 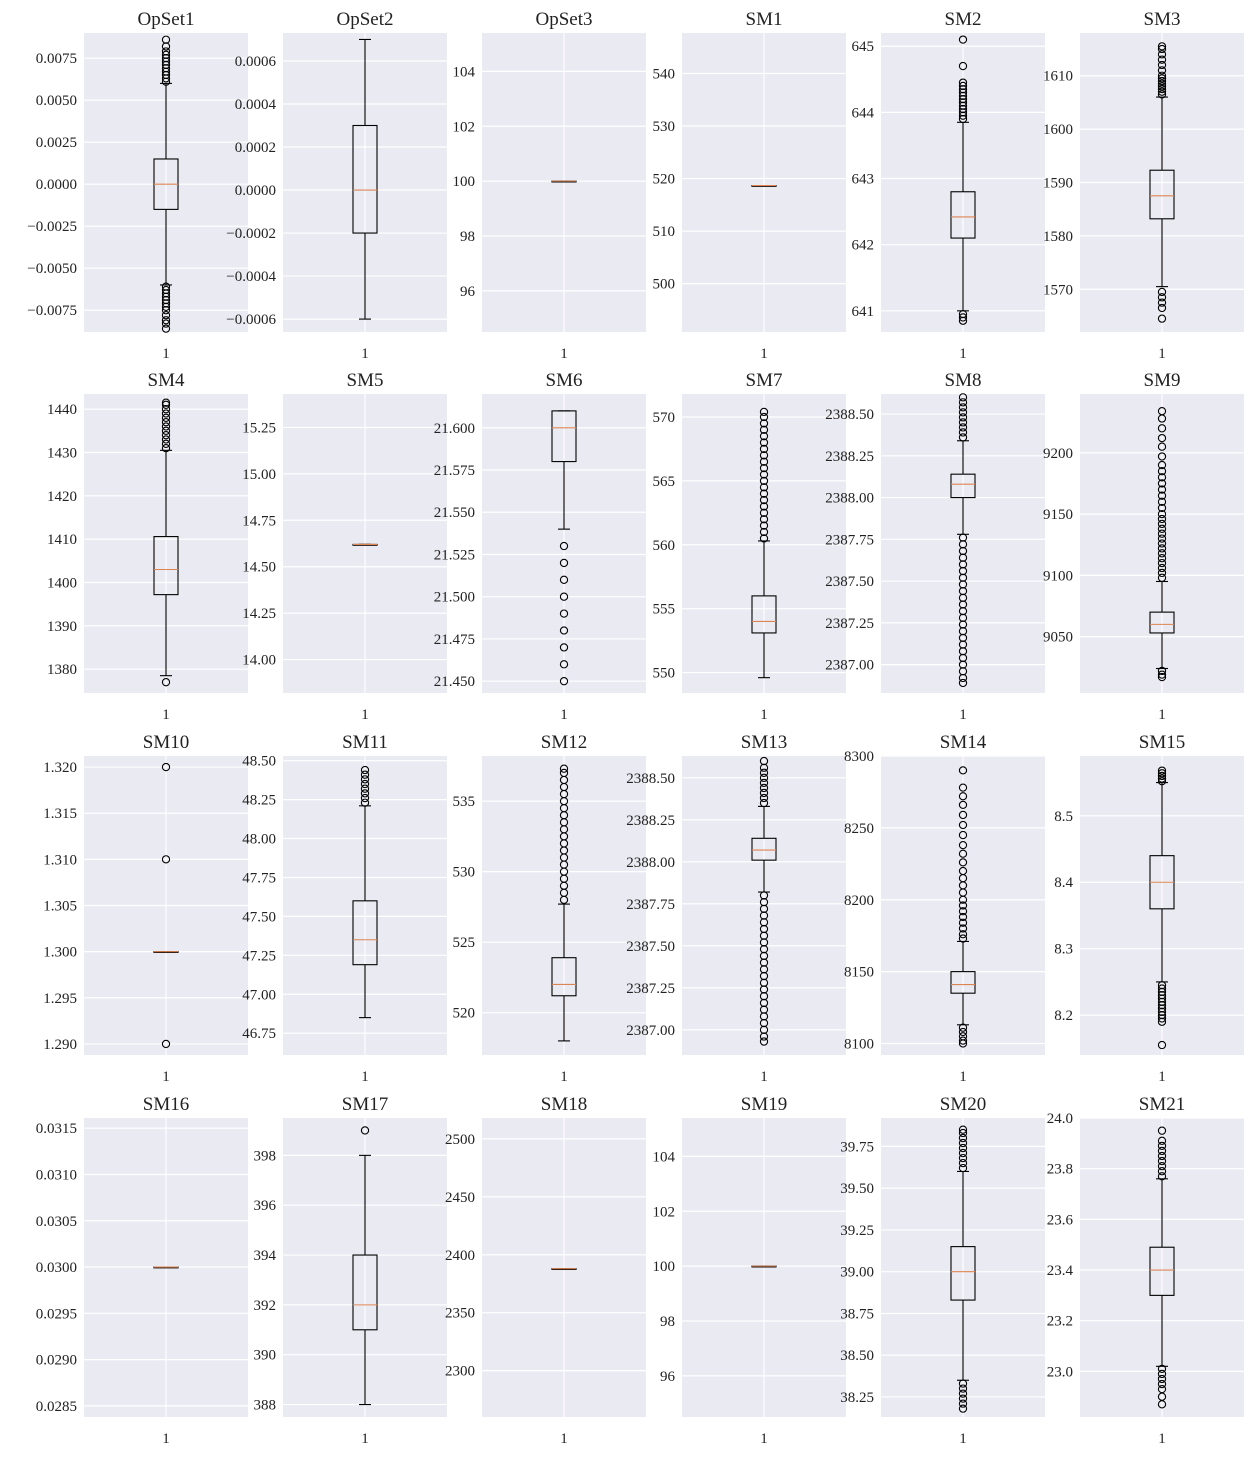 What do you see at coordinates (664, 232) in the screenshot?
I see `y-tick-label: 510` at bounding box center [664, 232].